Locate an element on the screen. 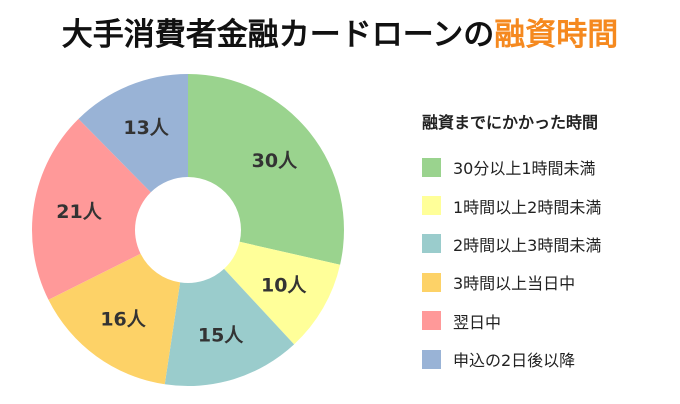  legend-item: 1時間以上2時間未満 is located at coordinates (511, 205).